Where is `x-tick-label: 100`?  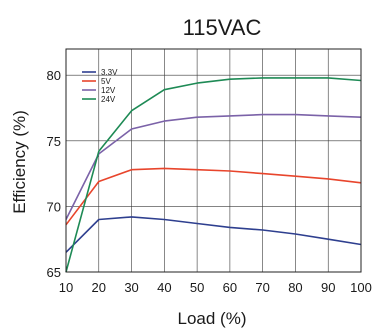
x-tick-label: 100 is located at coordinates (361, 287).